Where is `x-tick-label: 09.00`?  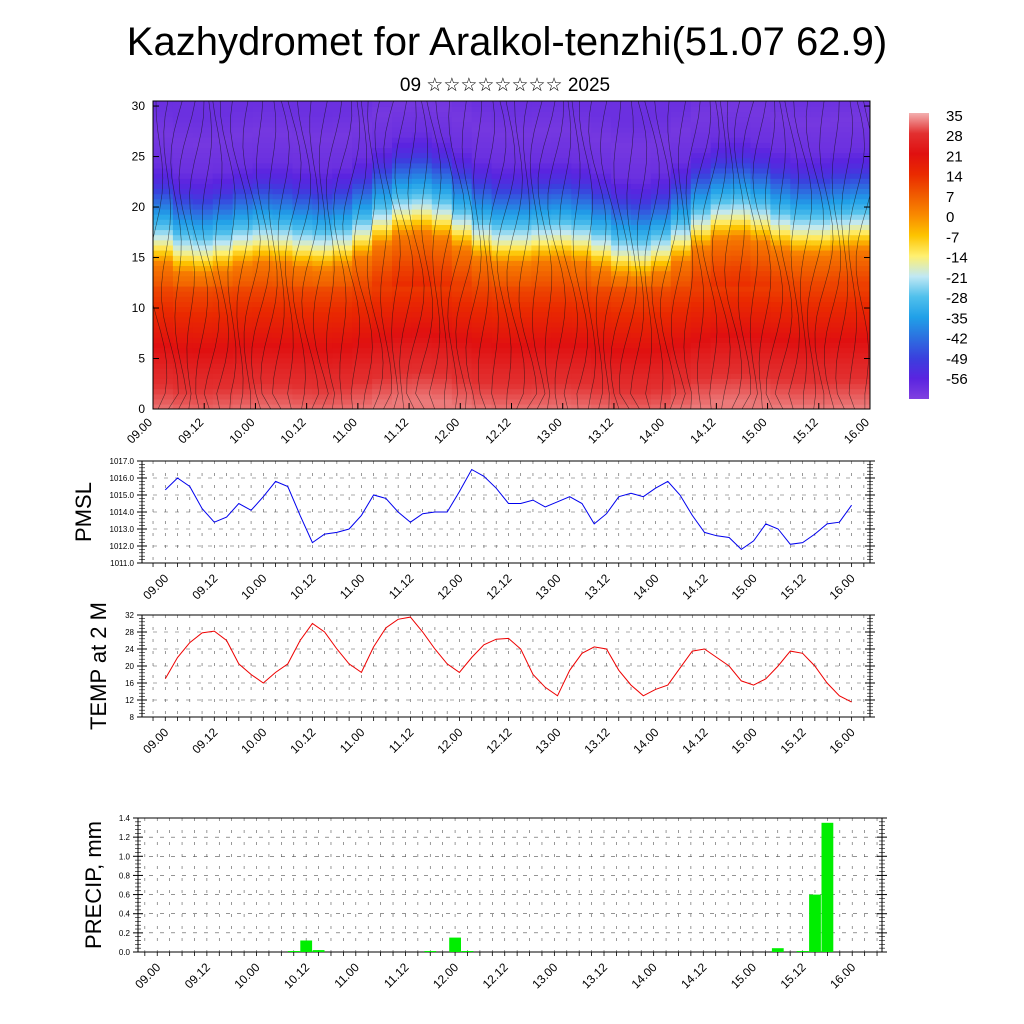
x-tick-label: 09.00 is located at coordinates (147, 975).